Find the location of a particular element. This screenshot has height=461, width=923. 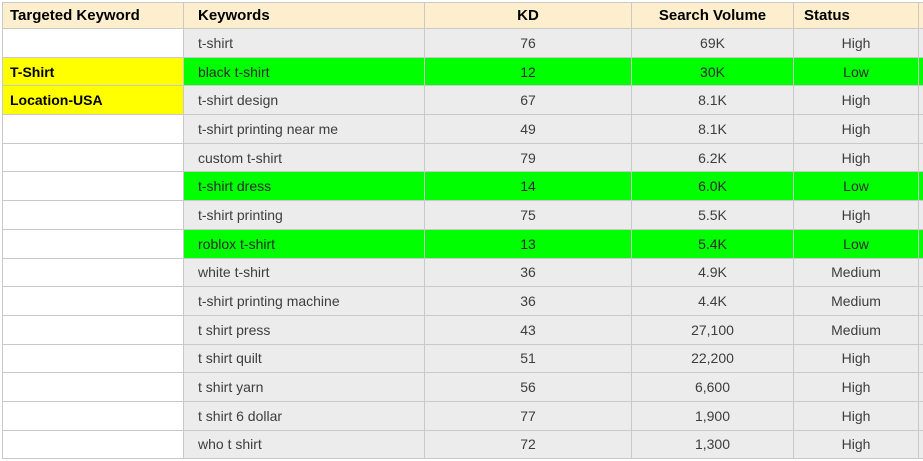

table-row: t-shirt printing near me 49 8.1K High is located at coordinates (462, 129).